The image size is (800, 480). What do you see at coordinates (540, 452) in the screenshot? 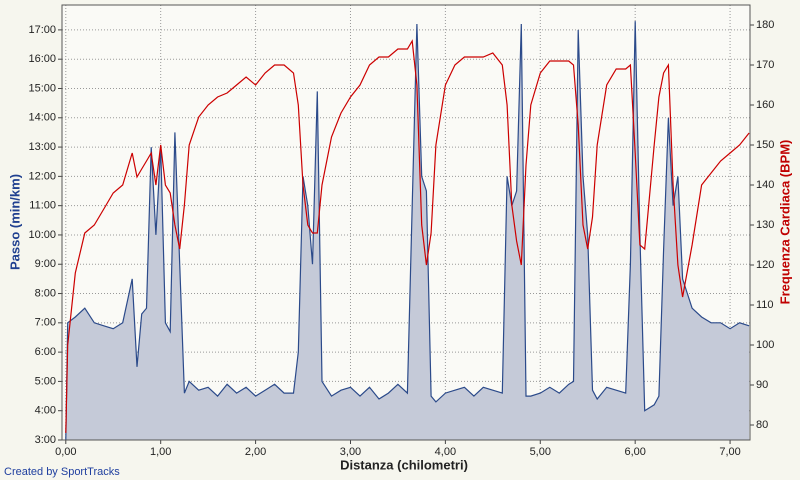
I see `x-tick-label: 5,00` at bounding box center [540, 452].